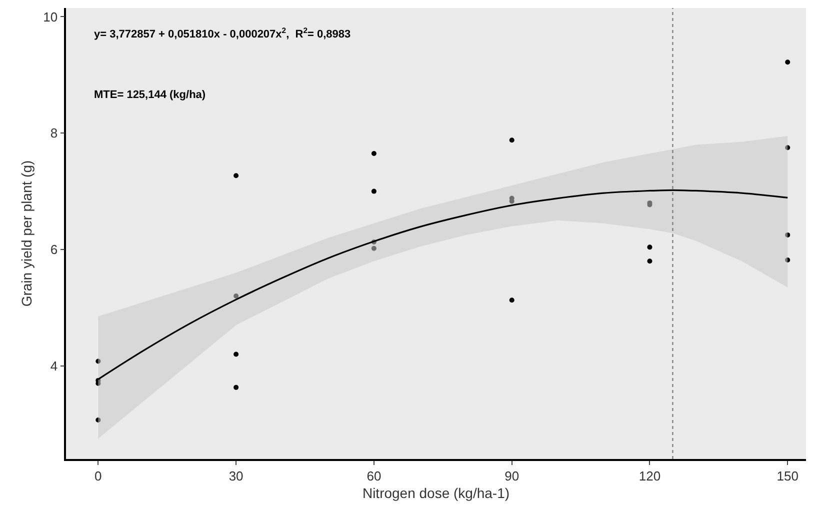 This screenshot has height=514, width=814. I want to click on y-axis-title: Grain yield per plant (g), so click(26, 233).